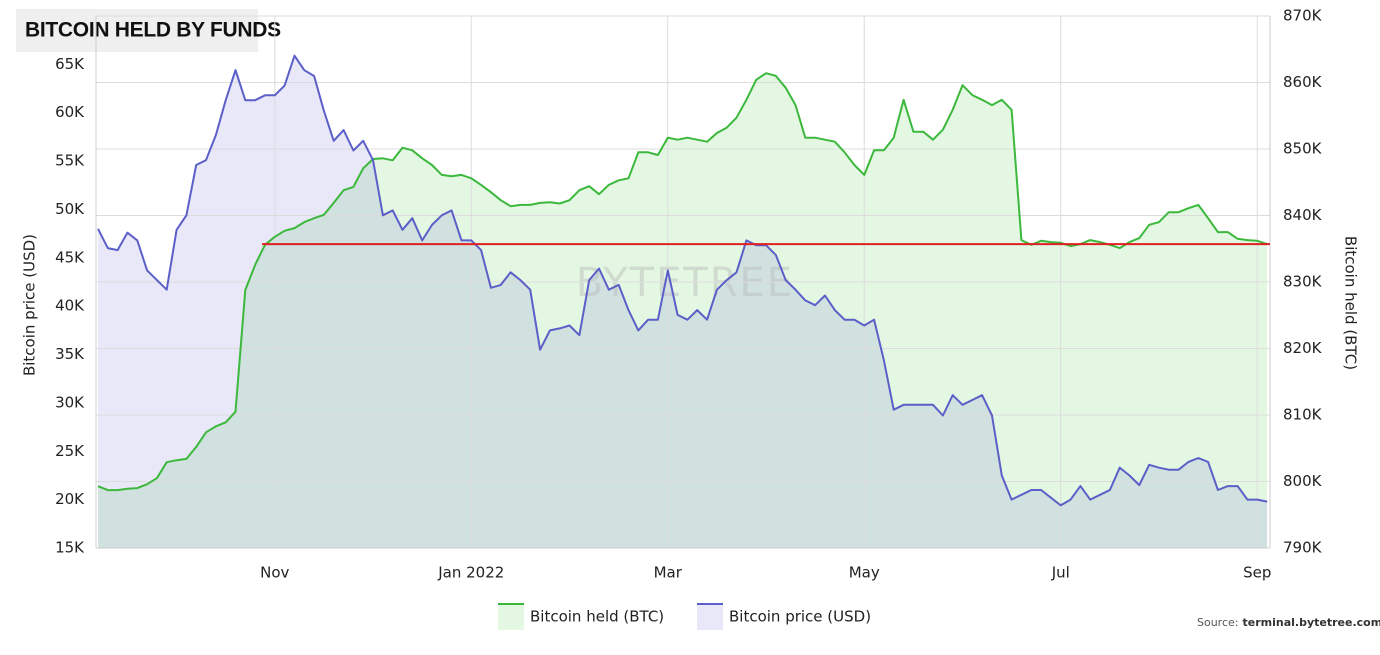 The height and width of the screenshot is (655, 1380). Describe the element at coordinates (70, 161) in the screenshot. I see `y-tick-label: 55K` at that location.